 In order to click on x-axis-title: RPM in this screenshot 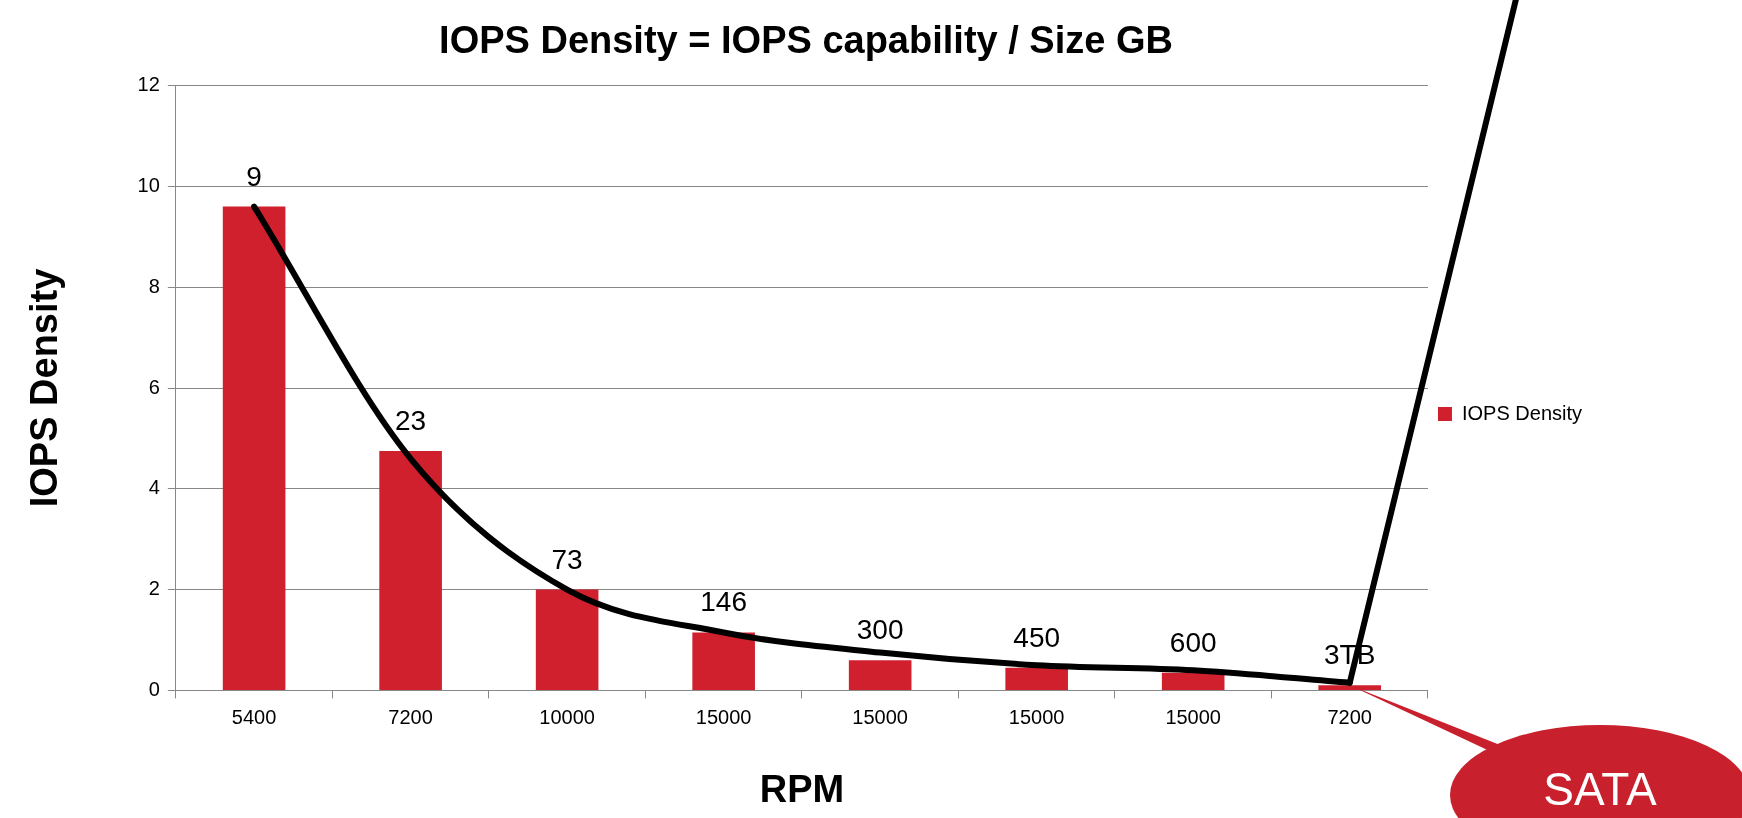, I will do `click(802, 788)`.